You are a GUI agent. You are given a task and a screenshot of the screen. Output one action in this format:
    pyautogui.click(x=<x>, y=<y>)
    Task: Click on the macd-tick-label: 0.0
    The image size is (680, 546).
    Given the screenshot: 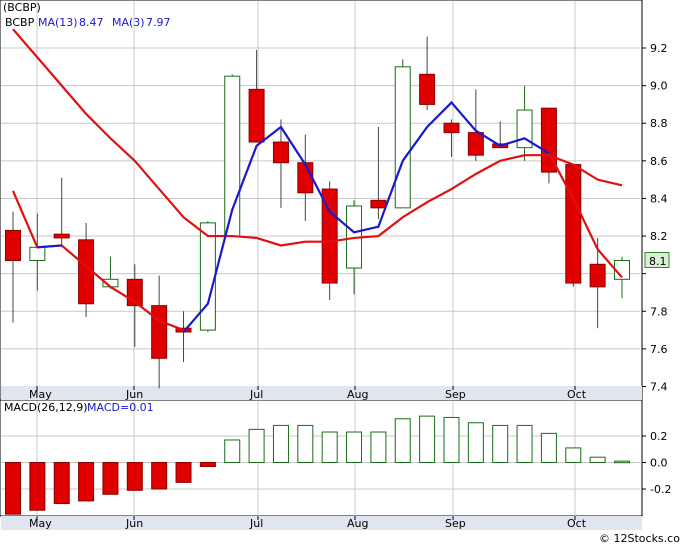 What is the action you would take?
    pyautogui.click(x=659, y=463)
    